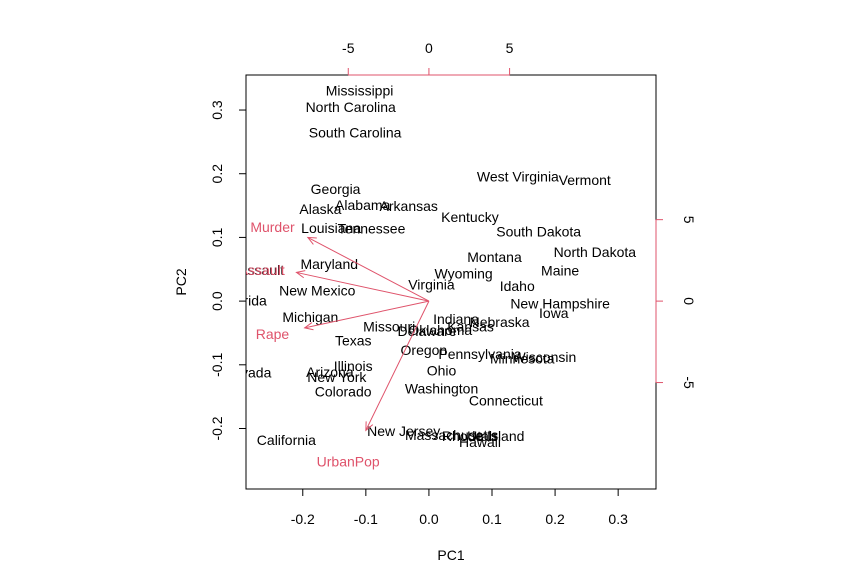  I want to click on observation-label: Arkansas, so click(409, 206).